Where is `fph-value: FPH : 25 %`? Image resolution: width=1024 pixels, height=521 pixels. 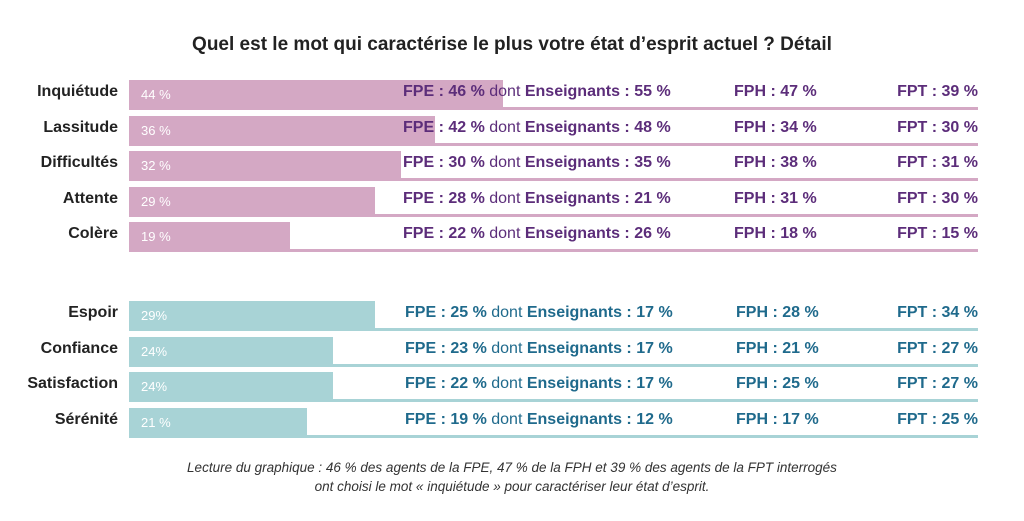
fph-value: FPH : 25 % is located at coordinates (777, 383).